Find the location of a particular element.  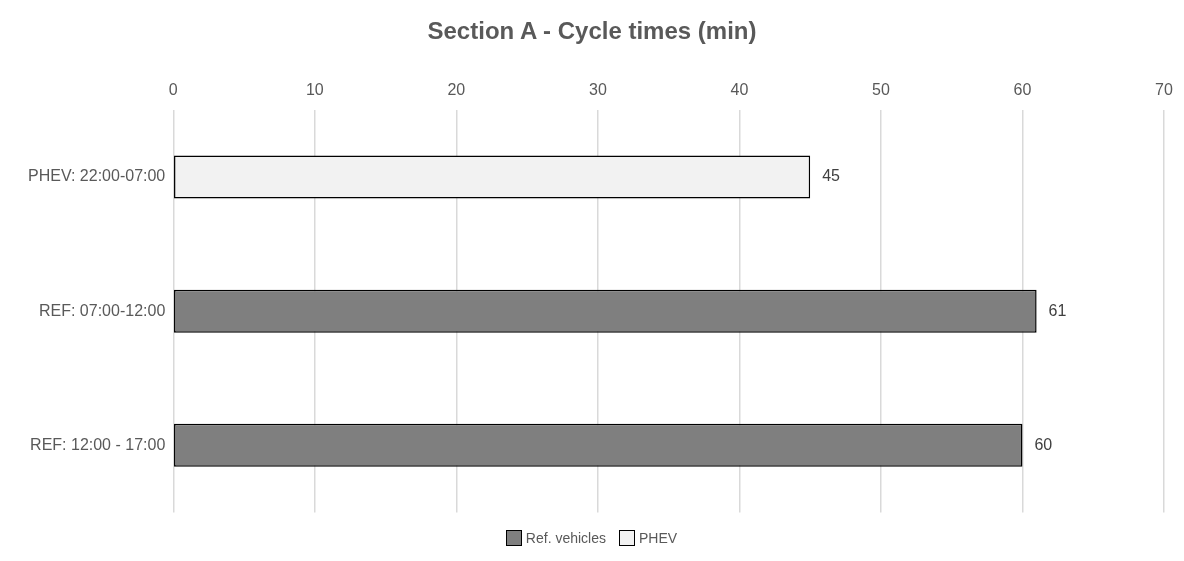

x-tick-label: 0 is located at coordinates (173, 89).